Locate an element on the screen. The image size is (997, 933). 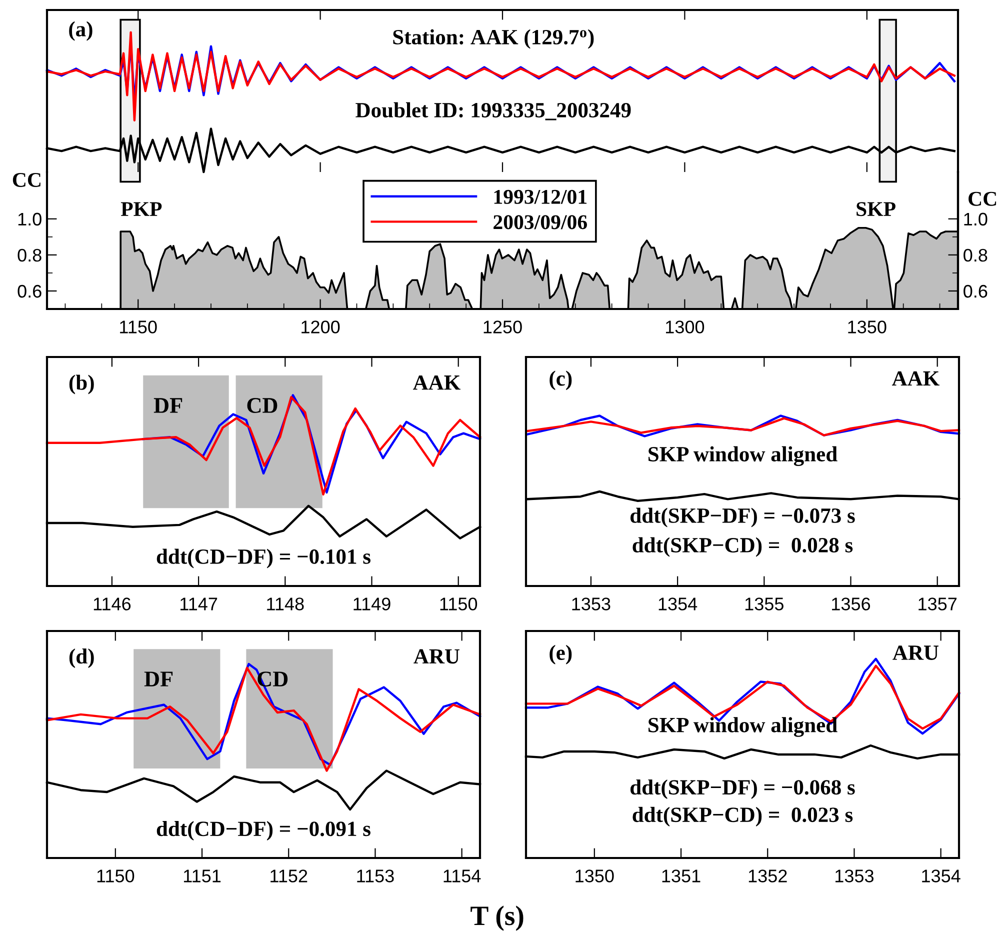
annotation: Doublet ID: 1993335_2003249 is located at coordinates (493, 111).